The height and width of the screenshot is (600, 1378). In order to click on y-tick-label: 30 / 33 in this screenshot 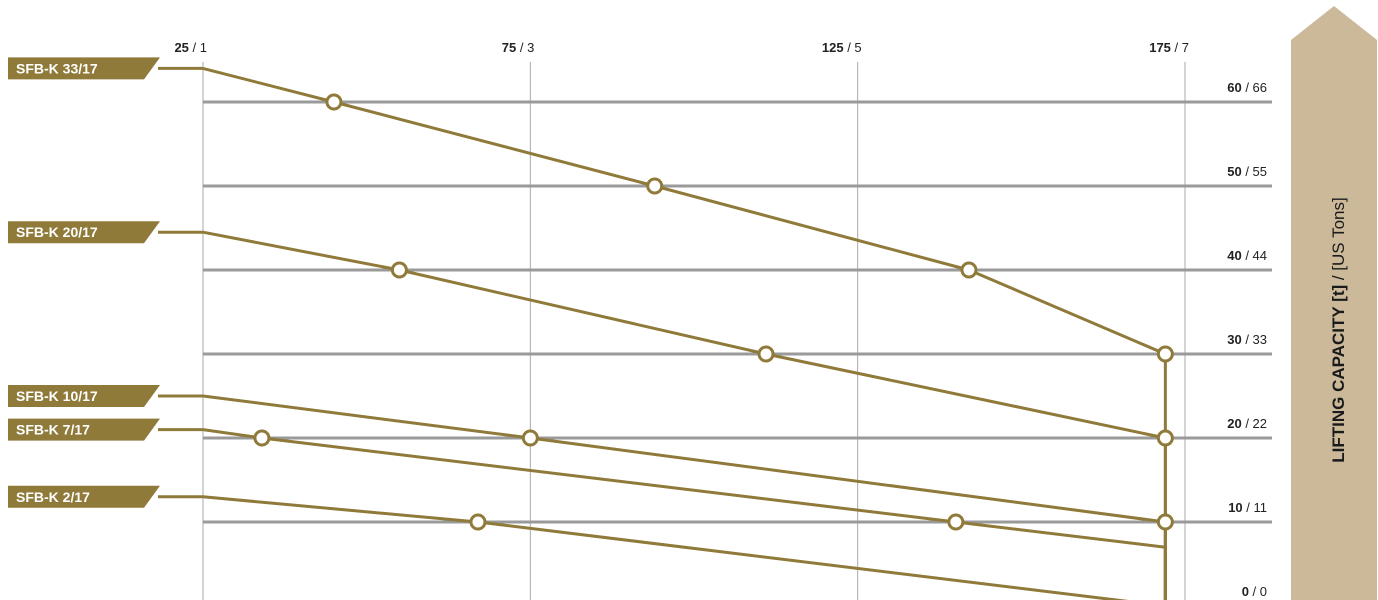, I will do `click(1247, 339)`.